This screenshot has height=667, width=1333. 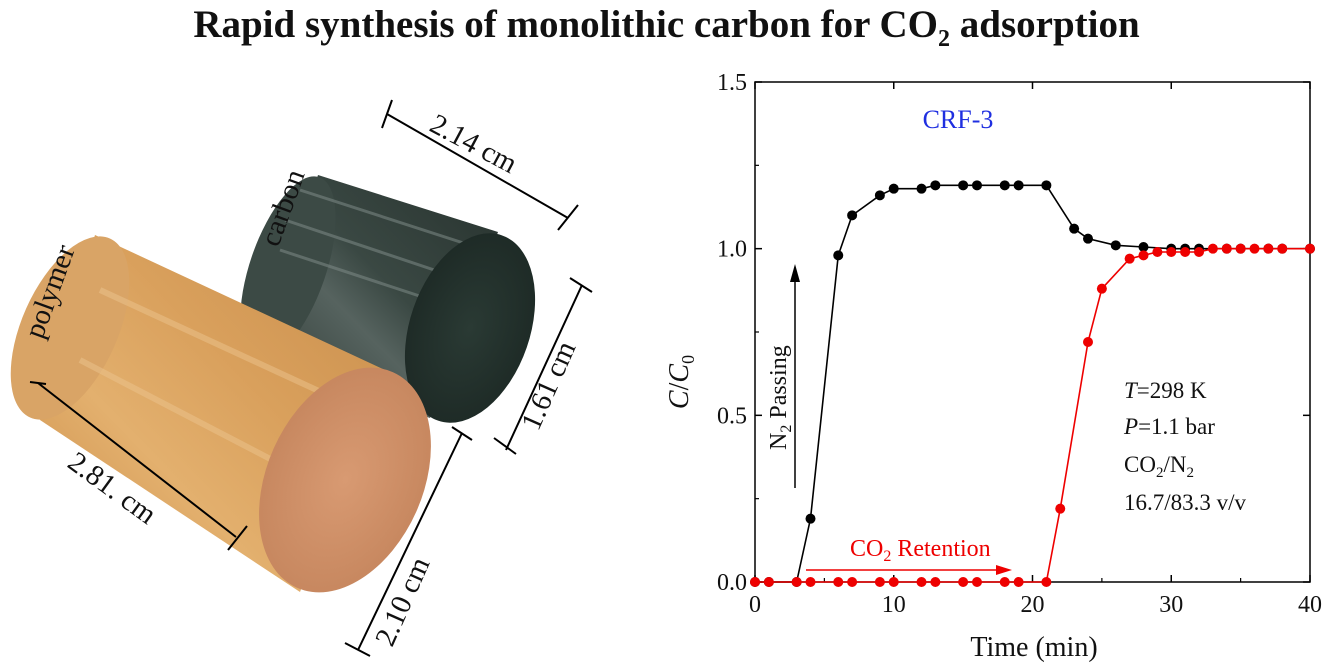 What do you see at coordinates (1165, 390) in the screenshot?
I see `condition-temperature: T=298 K` at bounding box center [1165, 390].